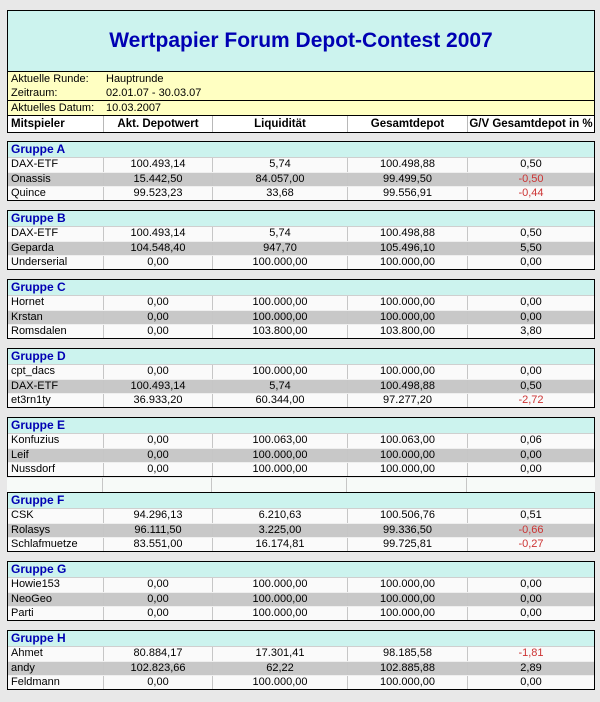 Image resolution: width=600 pixels, height=702 pixels. What do you see at coordinates (56, 400) in the screenshot?
I see `player-name-cell: et3rn1ty` at bounding box center [56, 400].